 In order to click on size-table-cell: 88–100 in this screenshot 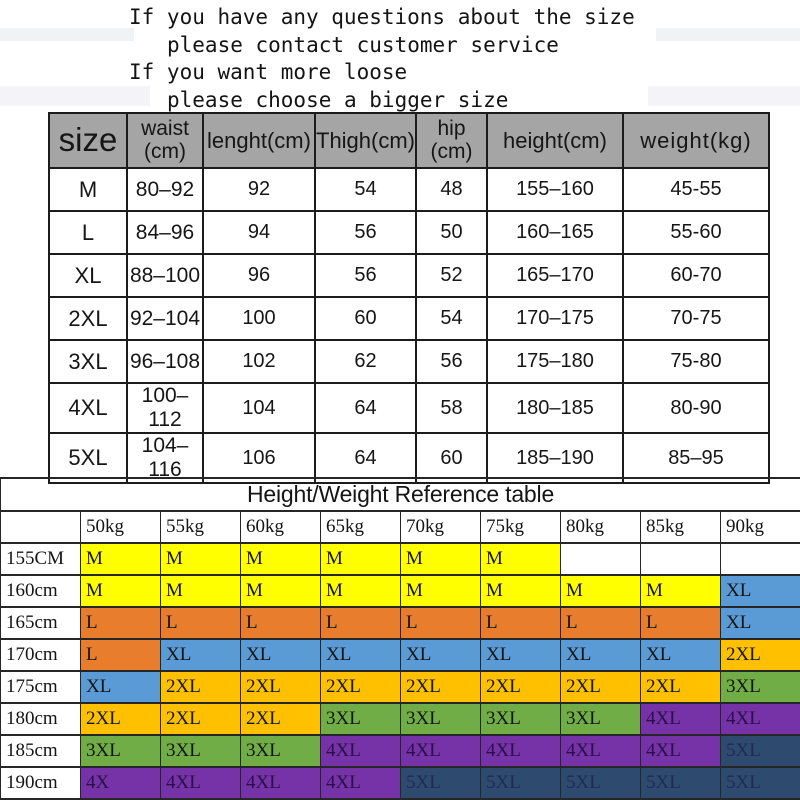, I will do `click(165, 275)`.